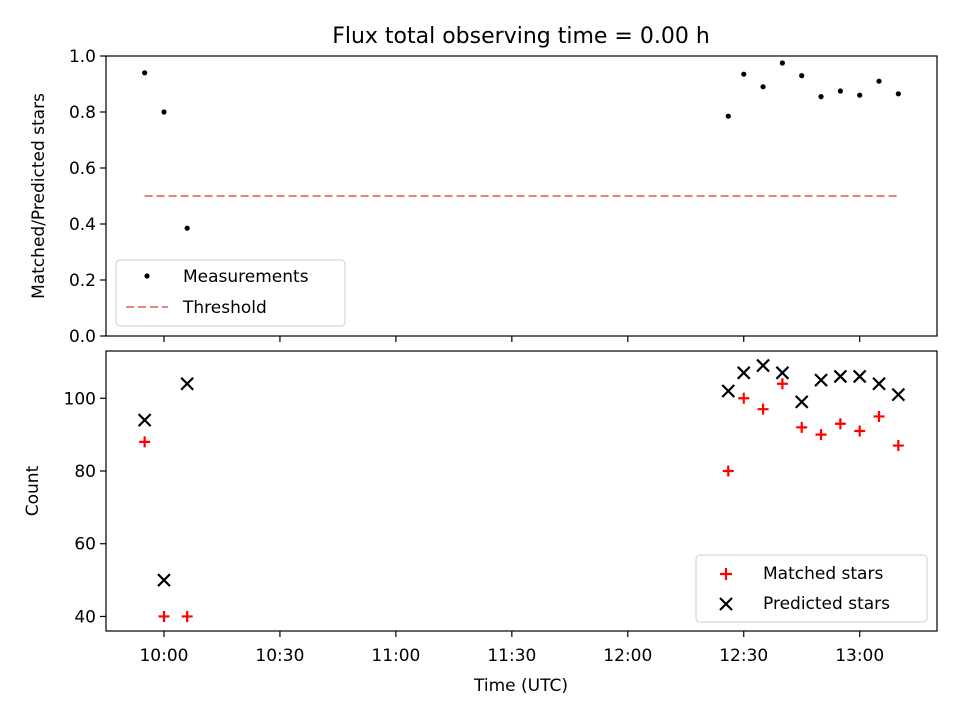  Describe the element at coordinates (279, 656) in the screenshot. I see `x-tick-label: 10:30` at that location.